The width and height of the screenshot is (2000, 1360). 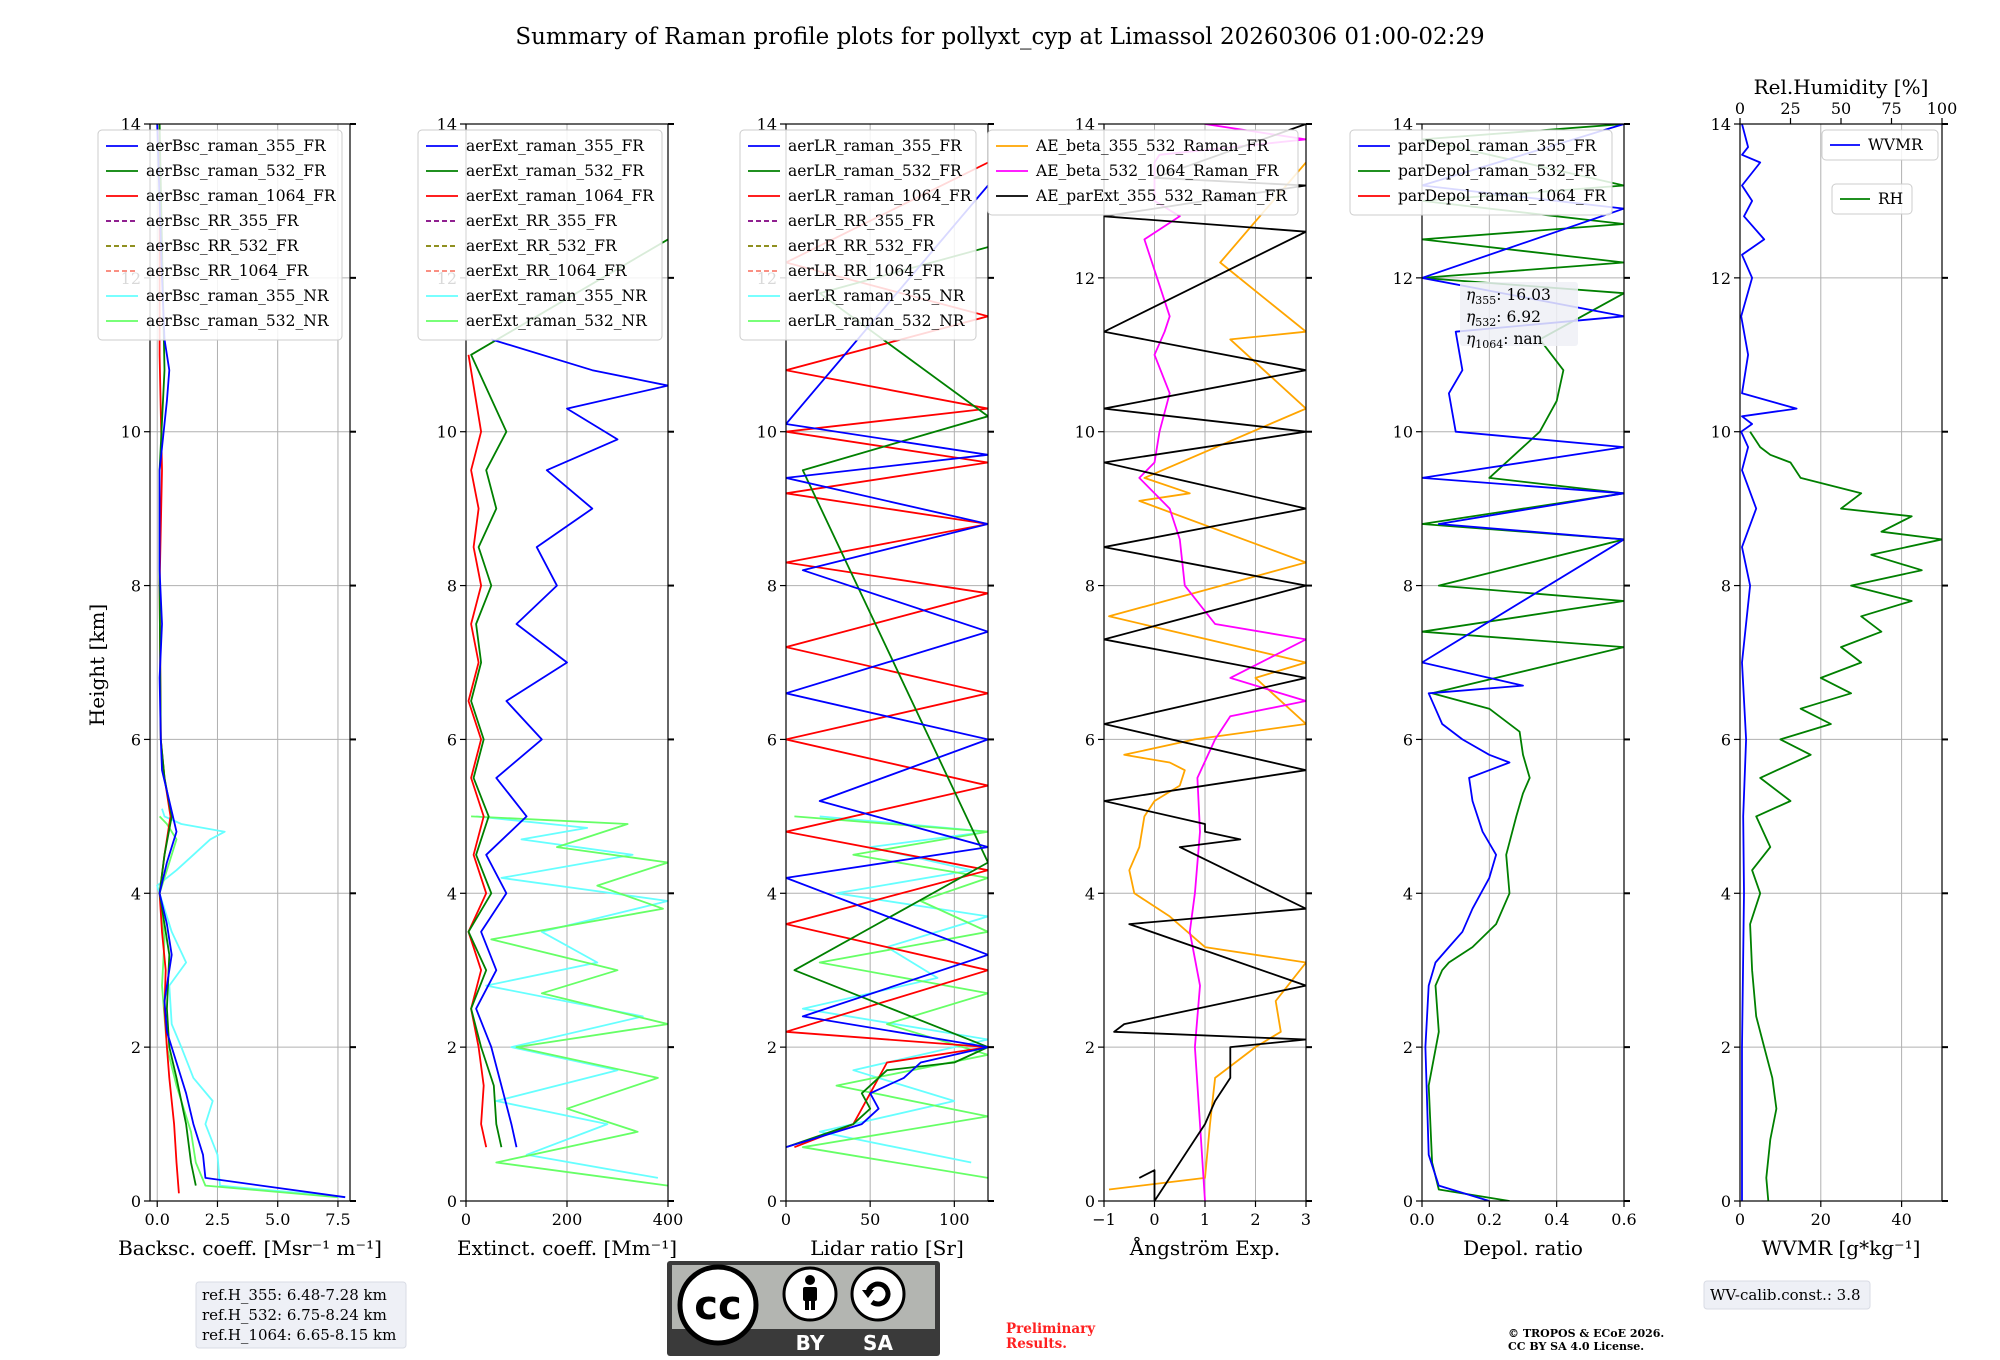 I want to click on legend-box-bsc, so click(x=220, y=235).